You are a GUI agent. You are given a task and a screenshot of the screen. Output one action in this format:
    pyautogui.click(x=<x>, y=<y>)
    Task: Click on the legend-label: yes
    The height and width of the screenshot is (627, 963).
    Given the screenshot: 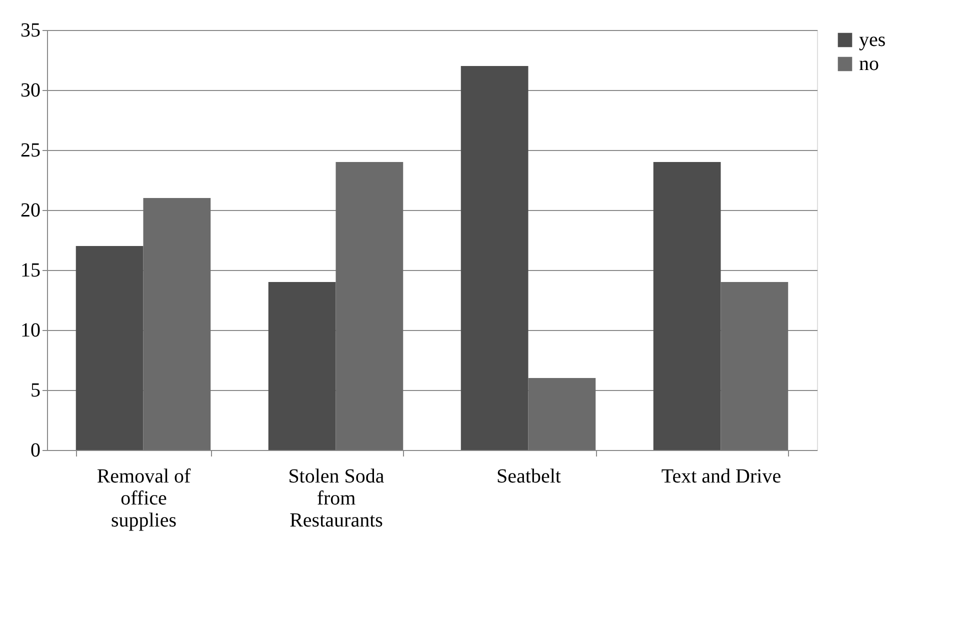 What is the action you would take?
    pyautogui.click(x=872, y=40)
    